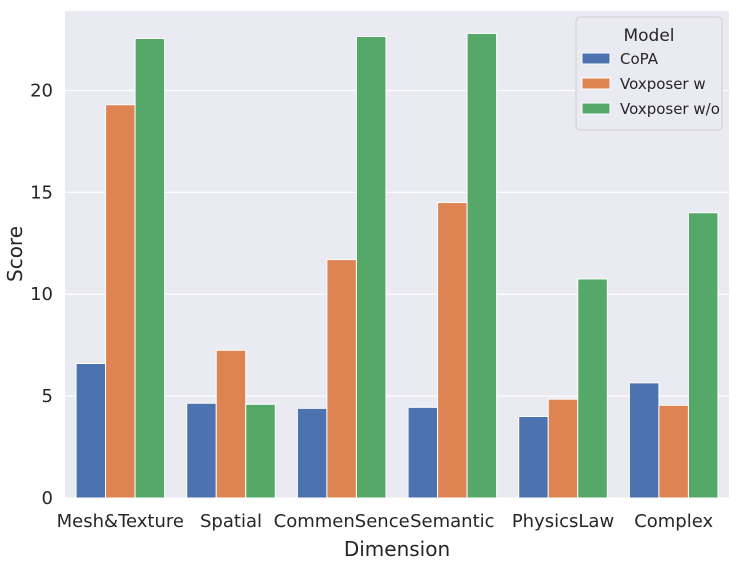  What do you see at coordinates (639, 59) in the screenshot?
I see `legend-label: CoPA` at bounding box center [639, 59].